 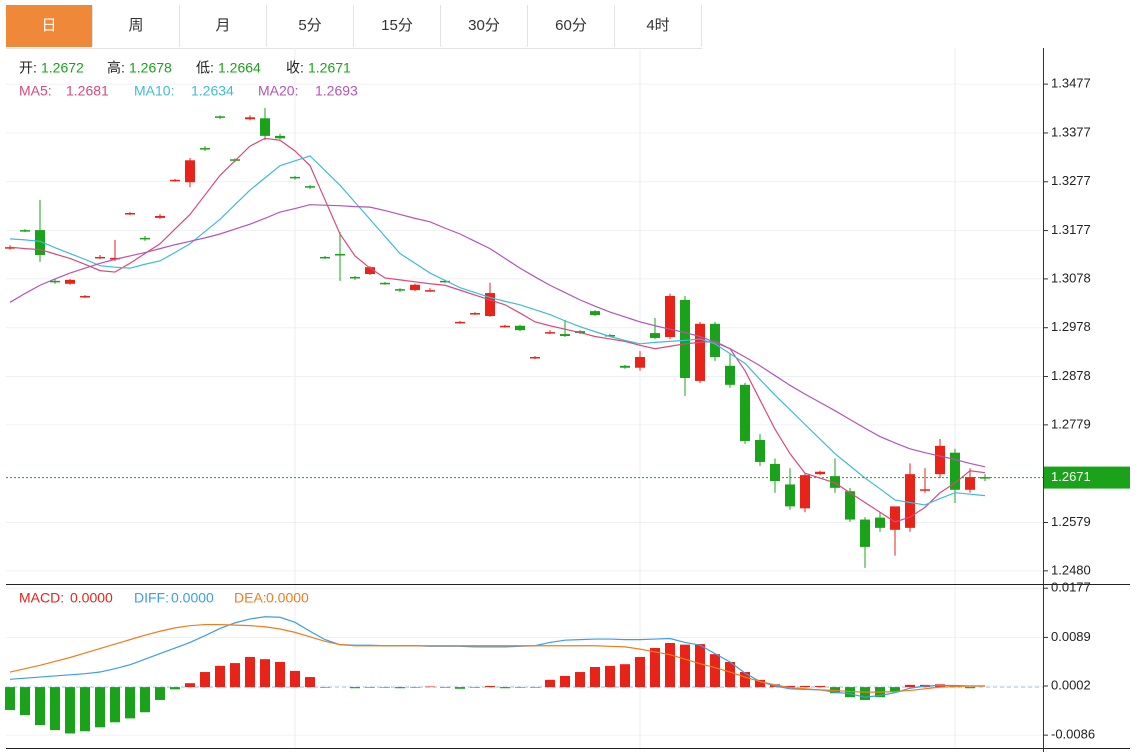 What do you see at coordinates (212, 91) in the screenshot?
I see `legend-value: 1.2634` at bounding box center [212, 91].